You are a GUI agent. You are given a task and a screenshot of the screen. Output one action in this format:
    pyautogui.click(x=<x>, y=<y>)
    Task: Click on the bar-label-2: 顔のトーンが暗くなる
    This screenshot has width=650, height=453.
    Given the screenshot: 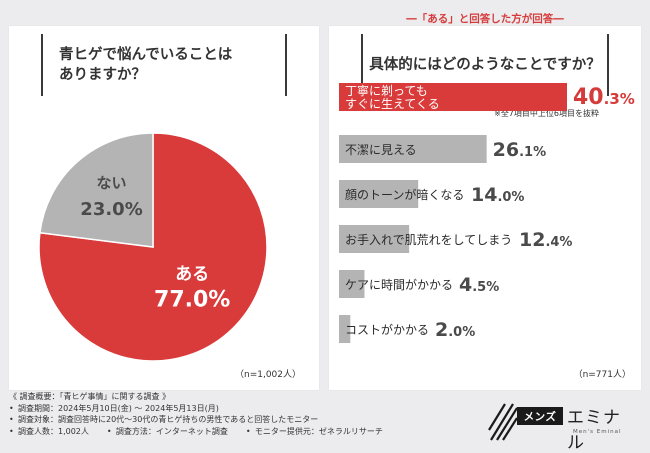 What is the action you would take?
    pyautogui.click(x=404, y=194)
    